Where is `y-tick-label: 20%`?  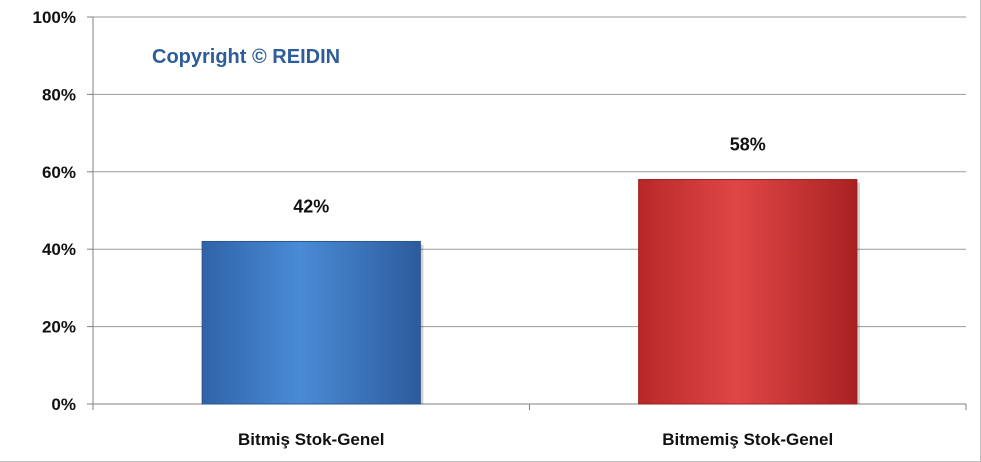 y-tick-label: 20% is located at coordinates (59, 327).